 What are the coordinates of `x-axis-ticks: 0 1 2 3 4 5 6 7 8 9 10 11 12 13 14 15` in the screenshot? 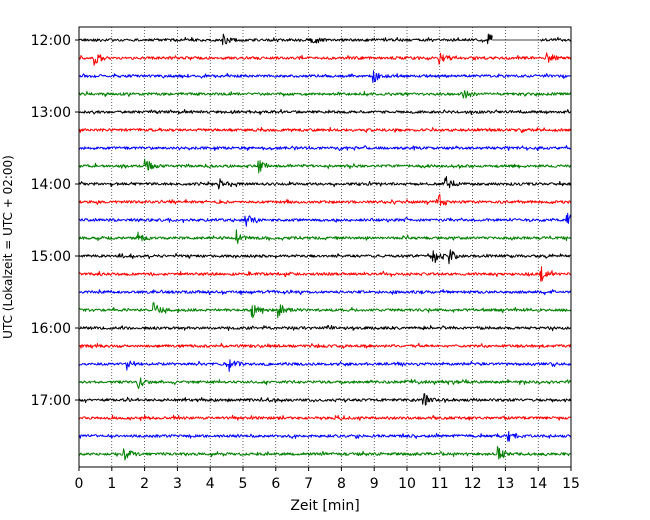 It's located at (327, 479).